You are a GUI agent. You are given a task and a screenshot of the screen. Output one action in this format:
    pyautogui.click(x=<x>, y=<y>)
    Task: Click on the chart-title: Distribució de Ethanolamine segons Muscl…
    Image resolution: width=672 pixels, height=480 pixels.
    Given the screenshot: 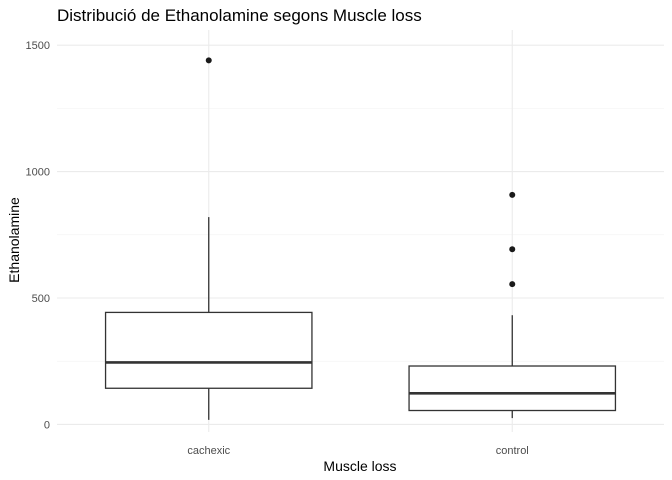 What is the action you would take?
    pyautogui.click(x=239, y=15)
    